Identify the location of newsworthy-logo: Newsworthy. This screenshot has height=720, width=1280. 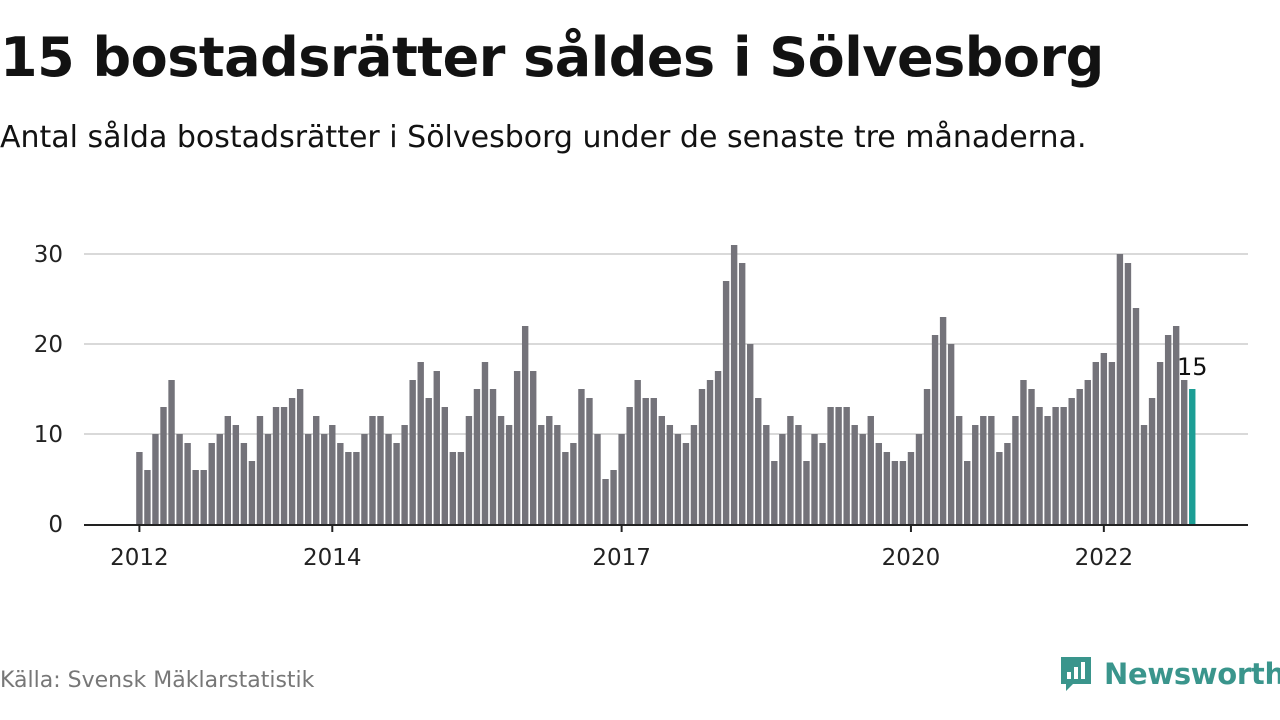
(1169, 674).